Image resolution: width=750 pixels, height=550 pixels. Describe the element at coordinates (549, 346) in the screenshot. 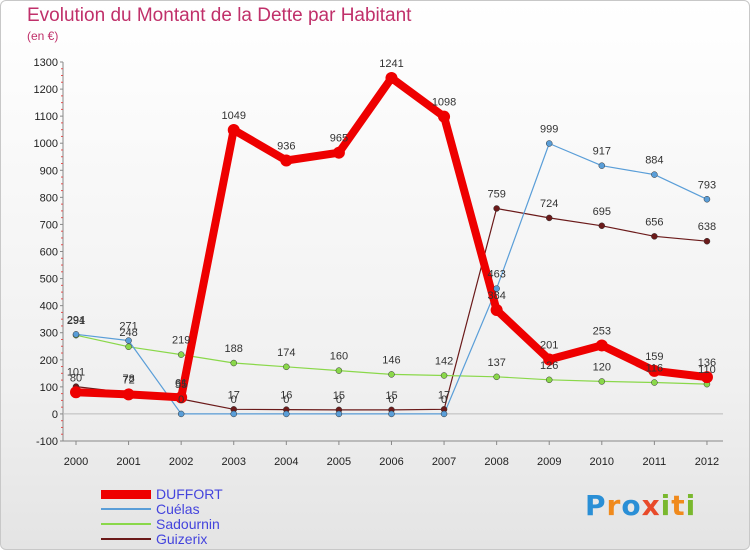

I see `data-label: 201` at that location.